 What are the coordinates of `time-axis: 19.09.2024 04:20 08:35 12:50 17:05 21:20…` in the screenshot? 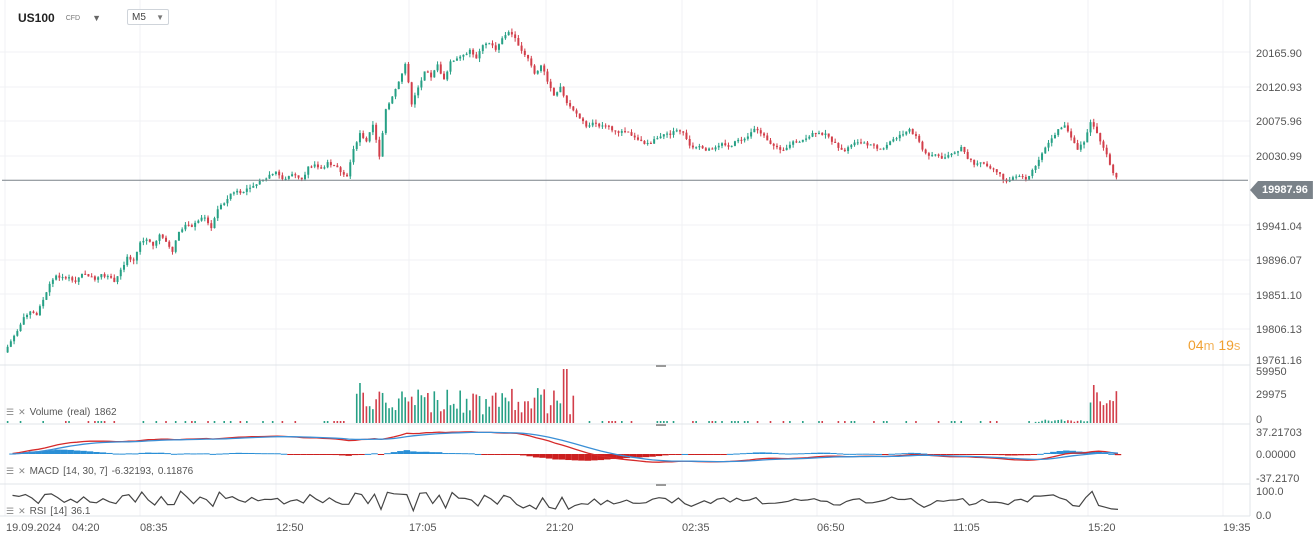 It's located at (628, 528).